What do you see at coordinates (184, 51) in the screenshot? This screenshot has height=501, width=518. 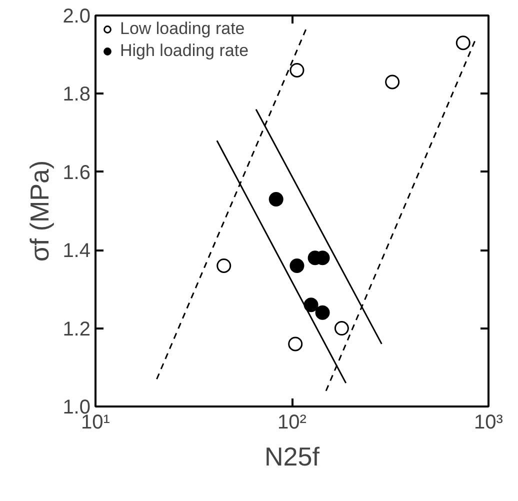 I see `legend-label: High loading rate` at bounding box center [184, 51].